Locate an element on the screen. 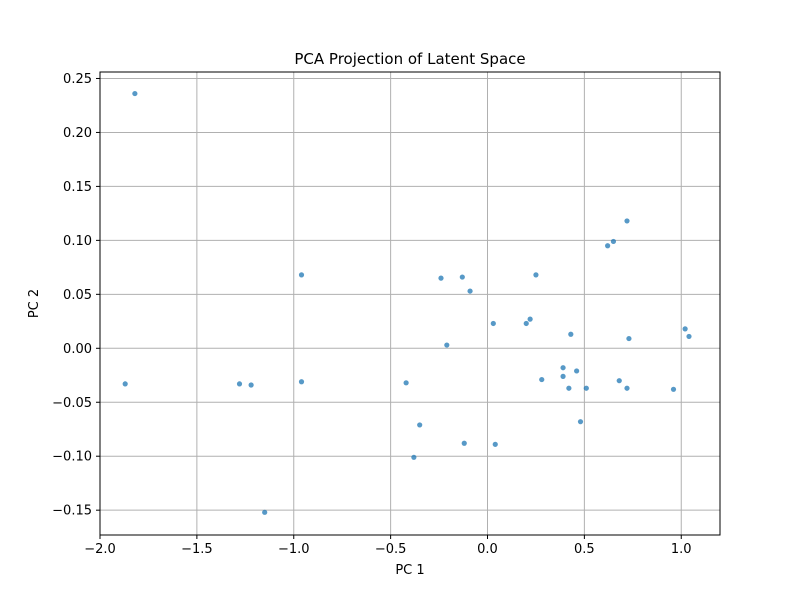  x-tick-label: 0.5 is located at coordinates (584, 549).